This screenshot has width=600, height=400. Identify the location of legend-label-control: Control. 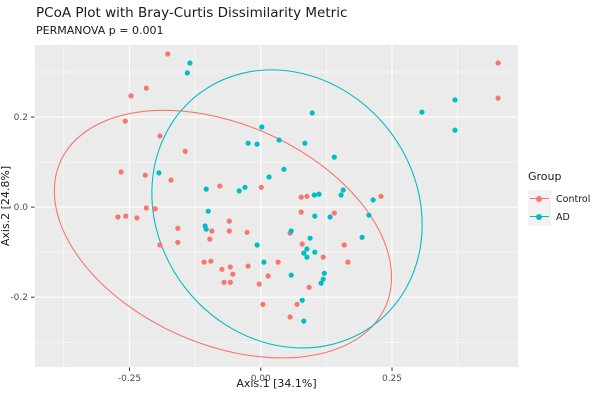
(573, 199).